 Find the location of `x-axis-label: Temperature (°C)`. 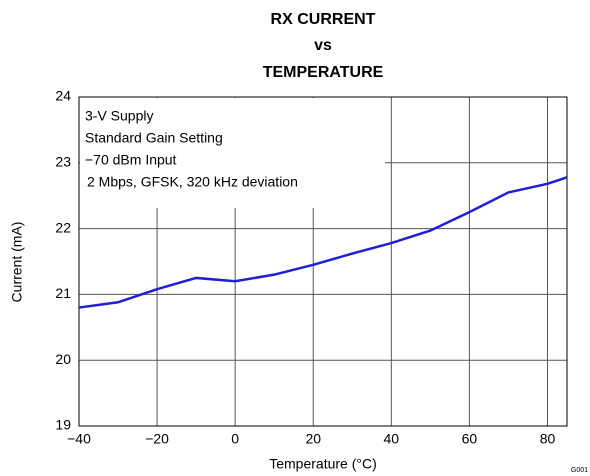

x-axis-label: Temperature (°C) is located at coordinates (323, 464).